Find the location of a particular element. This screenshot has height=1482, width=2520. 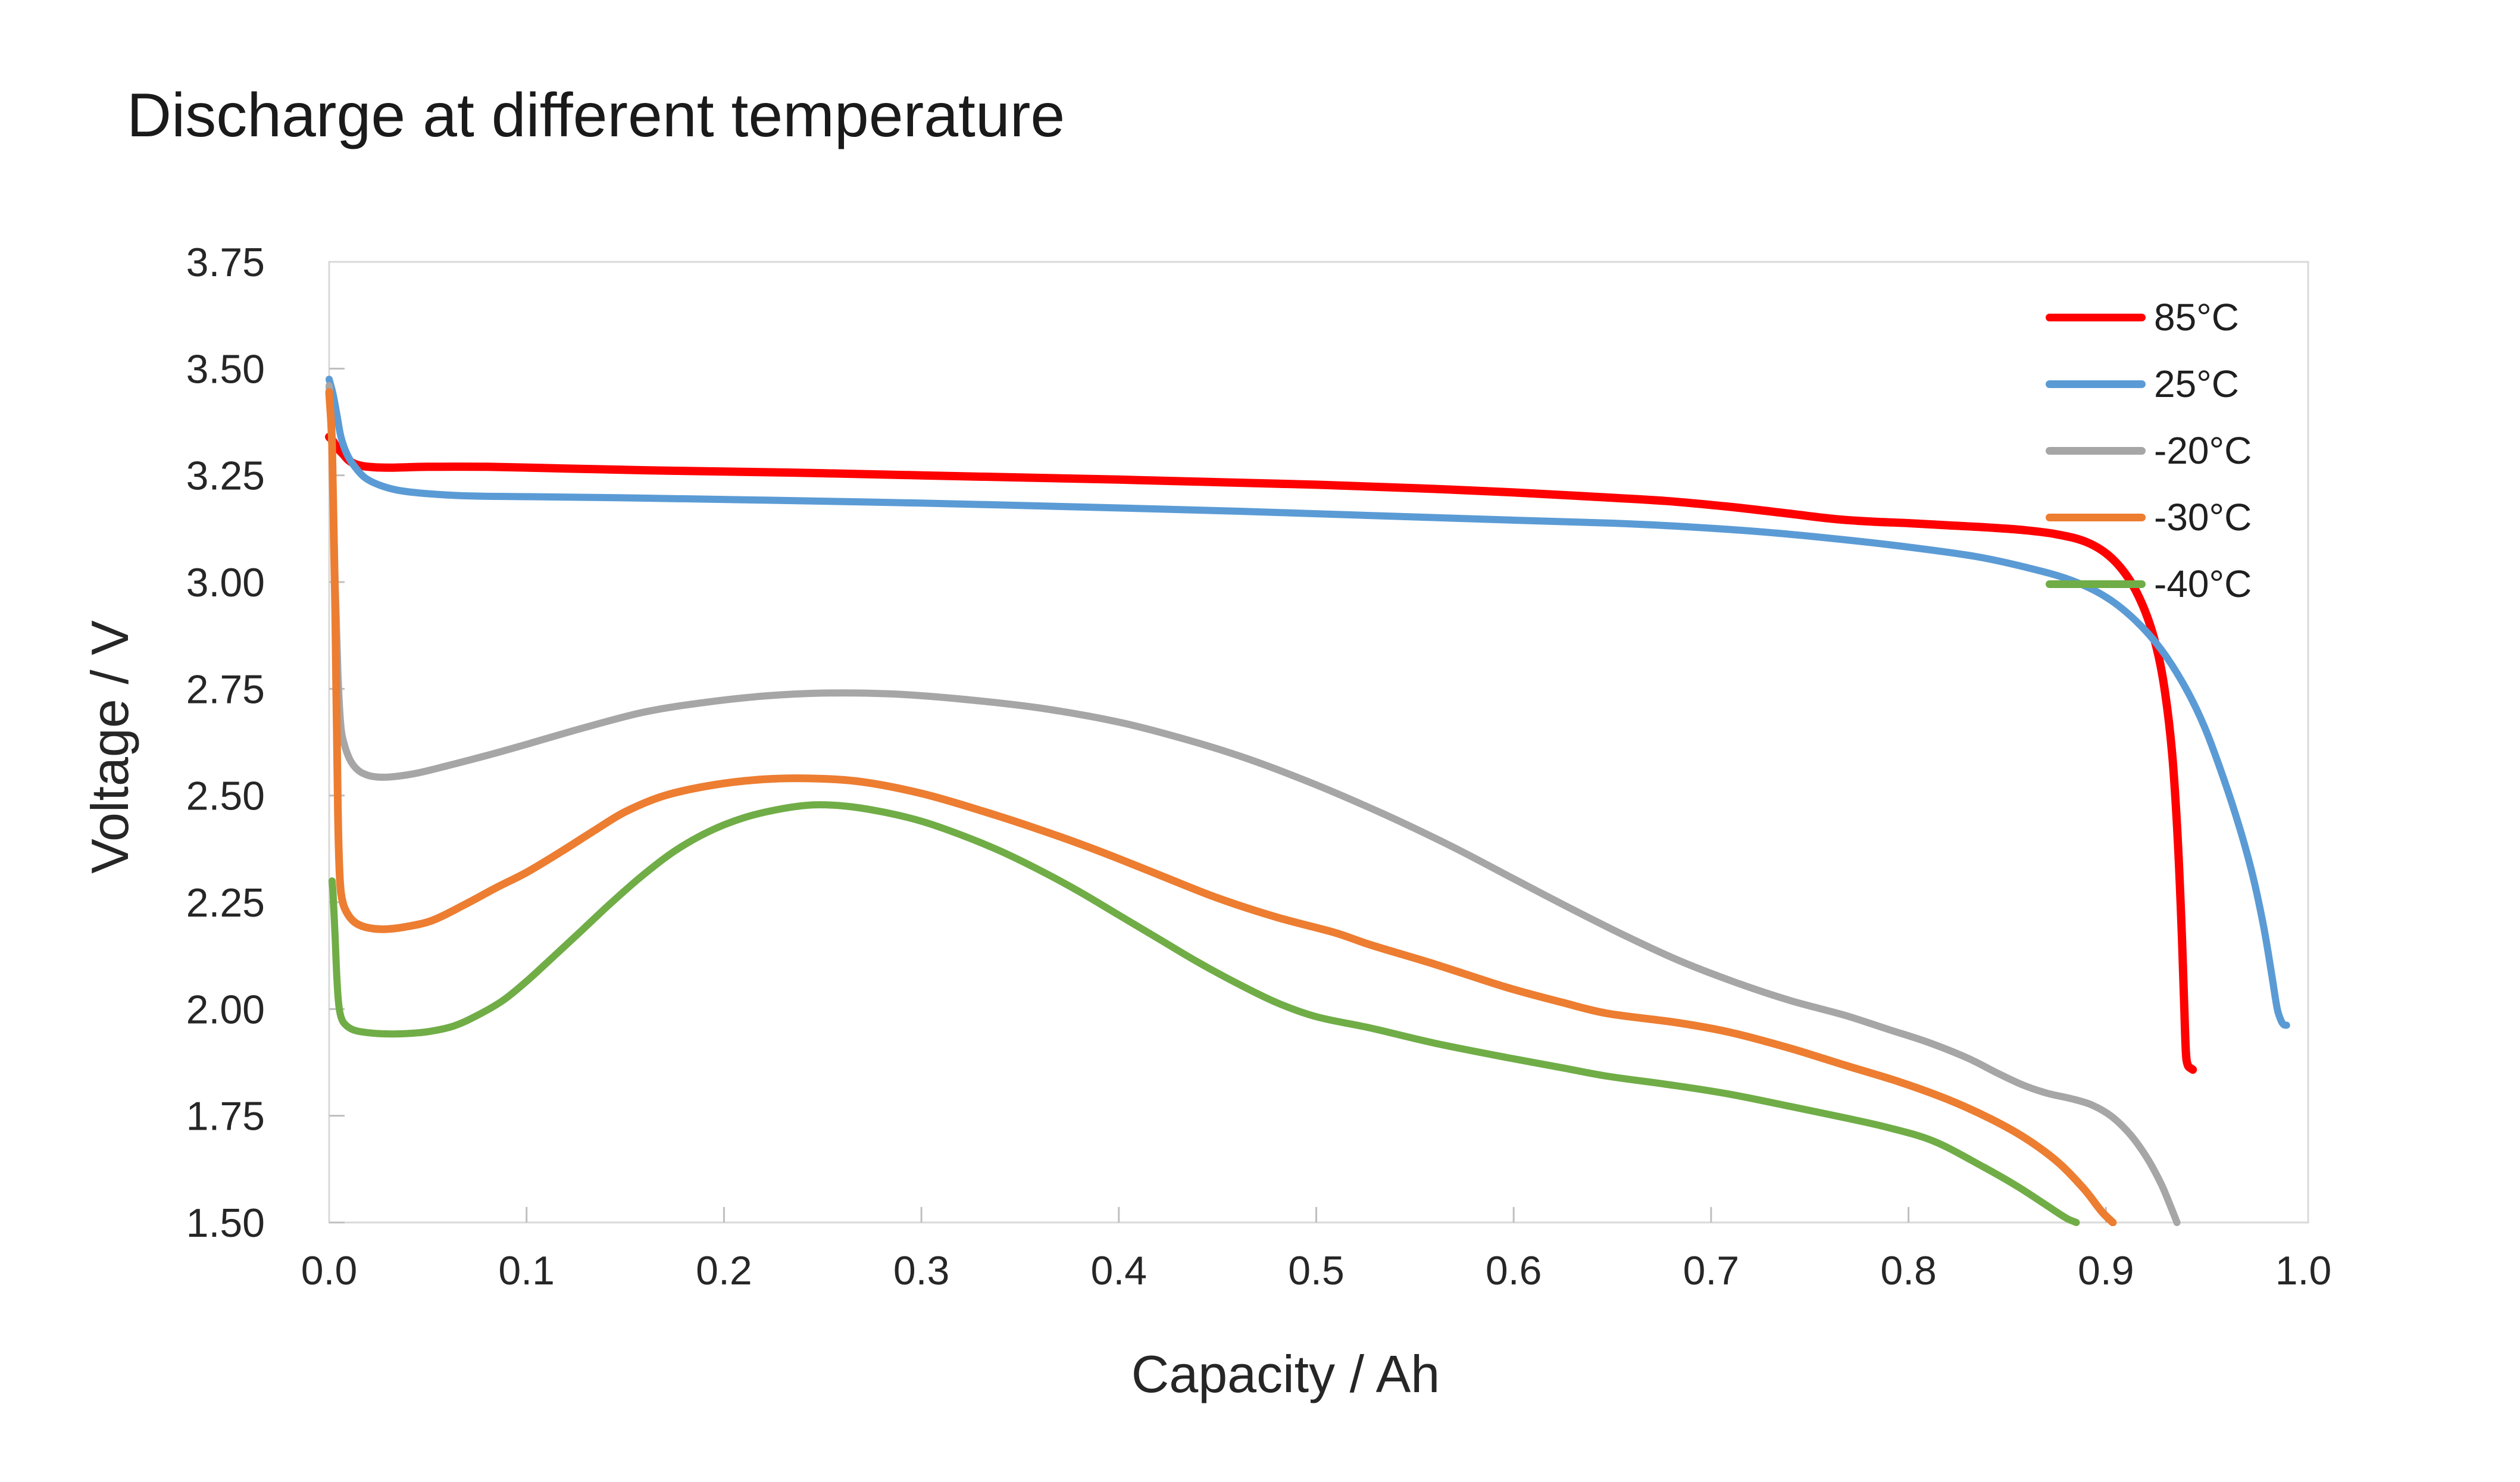

y-tick-label: 3.75 is located at coordinates (225, 262).